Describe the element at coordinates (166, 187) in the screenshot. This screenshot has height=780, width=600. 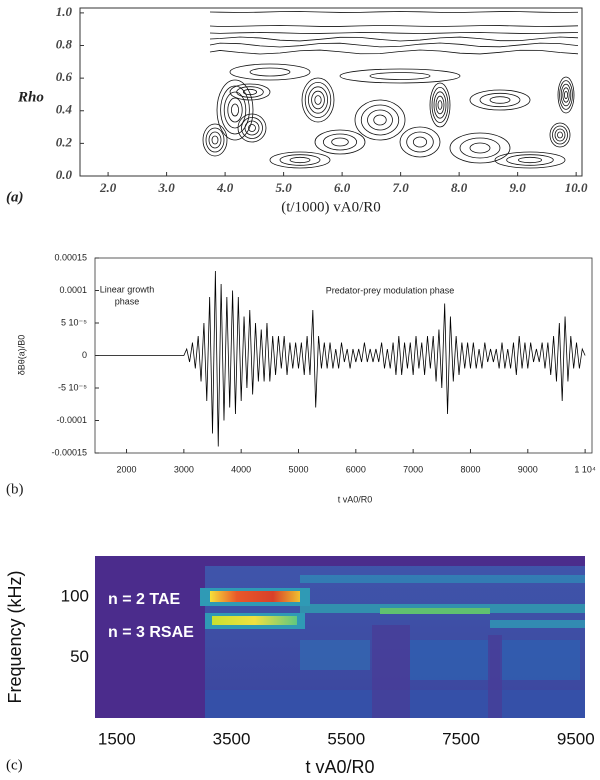
I see `x-tick-label: 3.0` at that location.